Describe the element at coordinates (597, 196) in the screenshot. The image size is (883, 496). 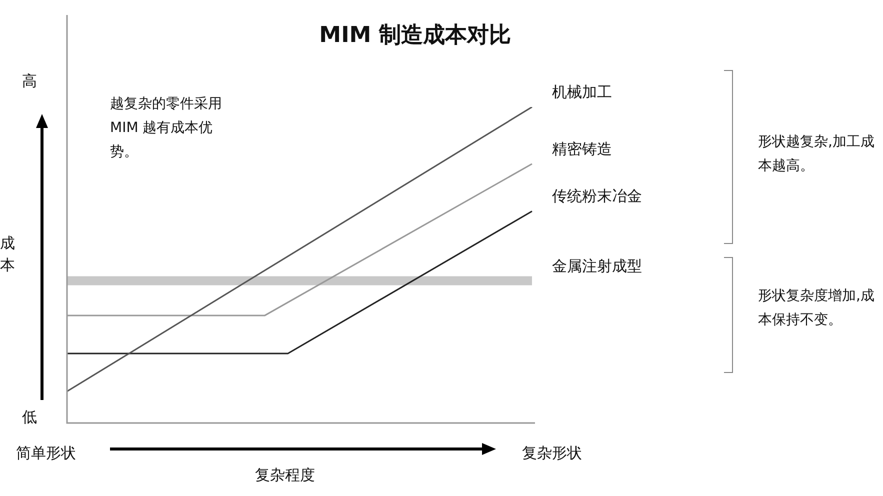
I see `series-label: 传统粉末冶金` at that location.